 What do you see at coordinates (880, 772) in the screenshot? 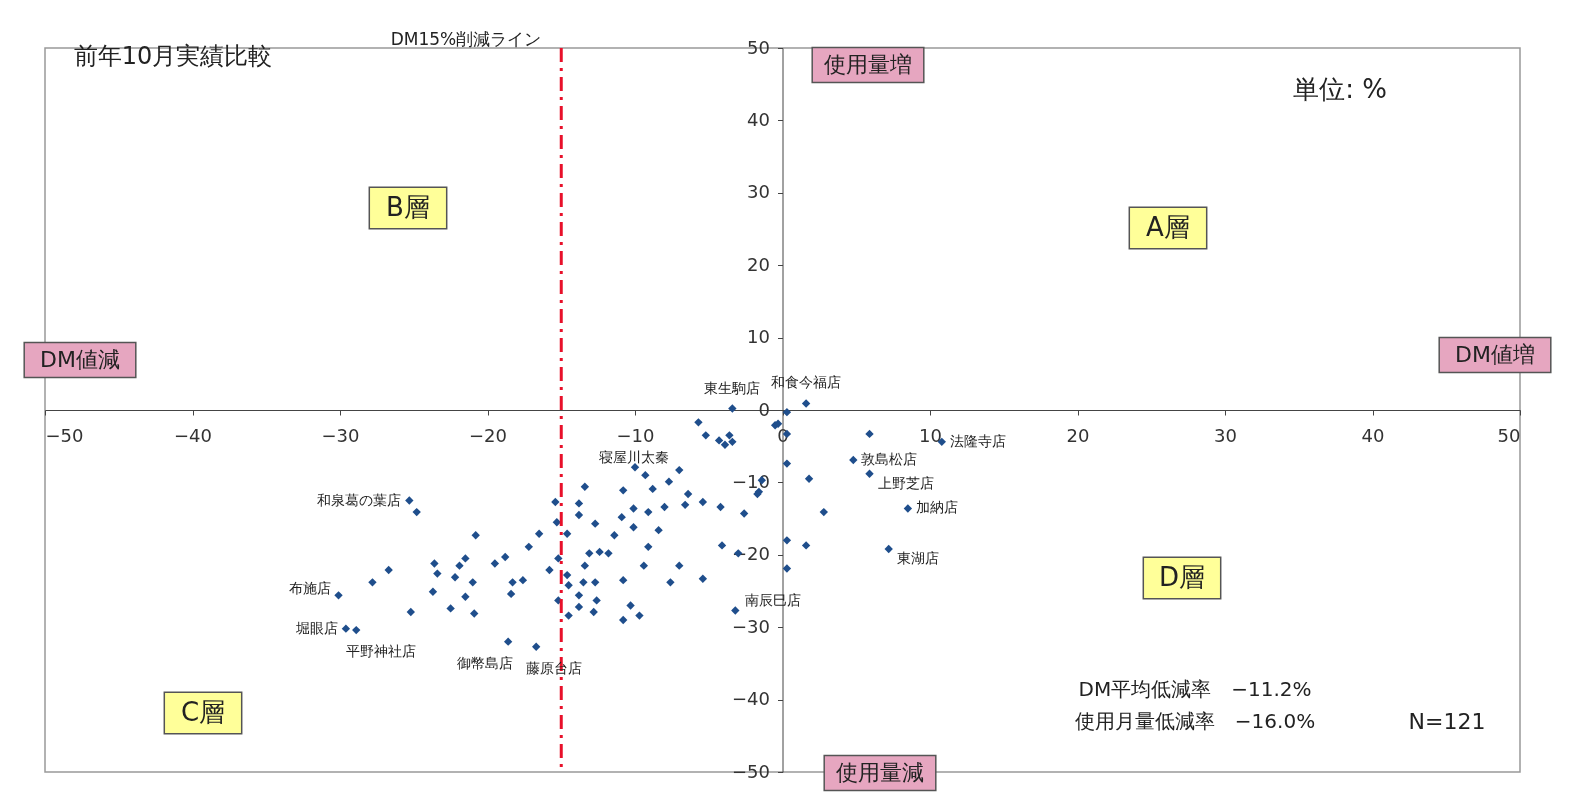
I see `annotation: 使用量減` at bounding box center [880, 772].